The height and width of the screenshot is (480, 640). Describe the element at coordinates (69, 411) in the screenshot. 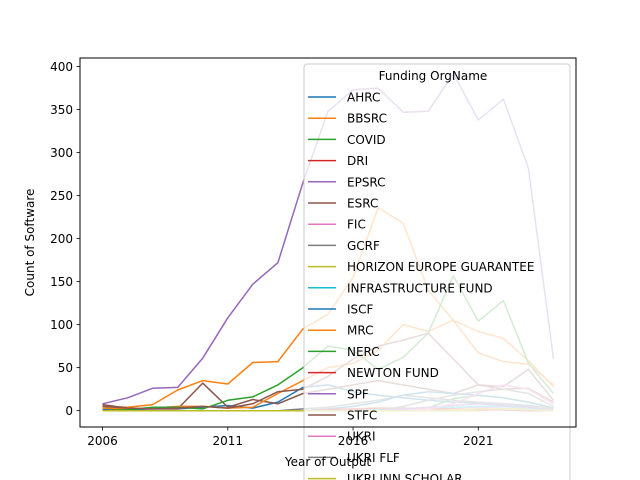

I see `y-tick-label: 0` at that location.